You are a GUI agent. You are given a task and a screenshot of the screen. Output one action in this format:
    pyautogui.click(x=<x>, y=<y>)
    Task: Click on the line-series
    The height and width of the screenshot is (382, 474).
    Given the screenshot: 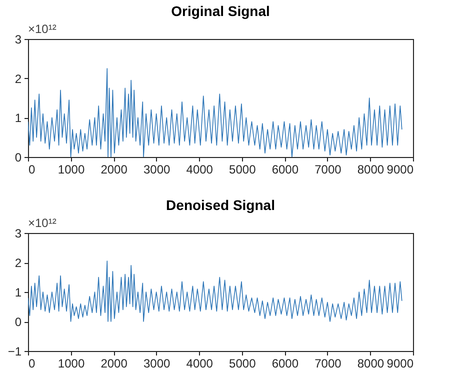 What is the action you would take?
    pyautogui.click(x=215, y=291)
    